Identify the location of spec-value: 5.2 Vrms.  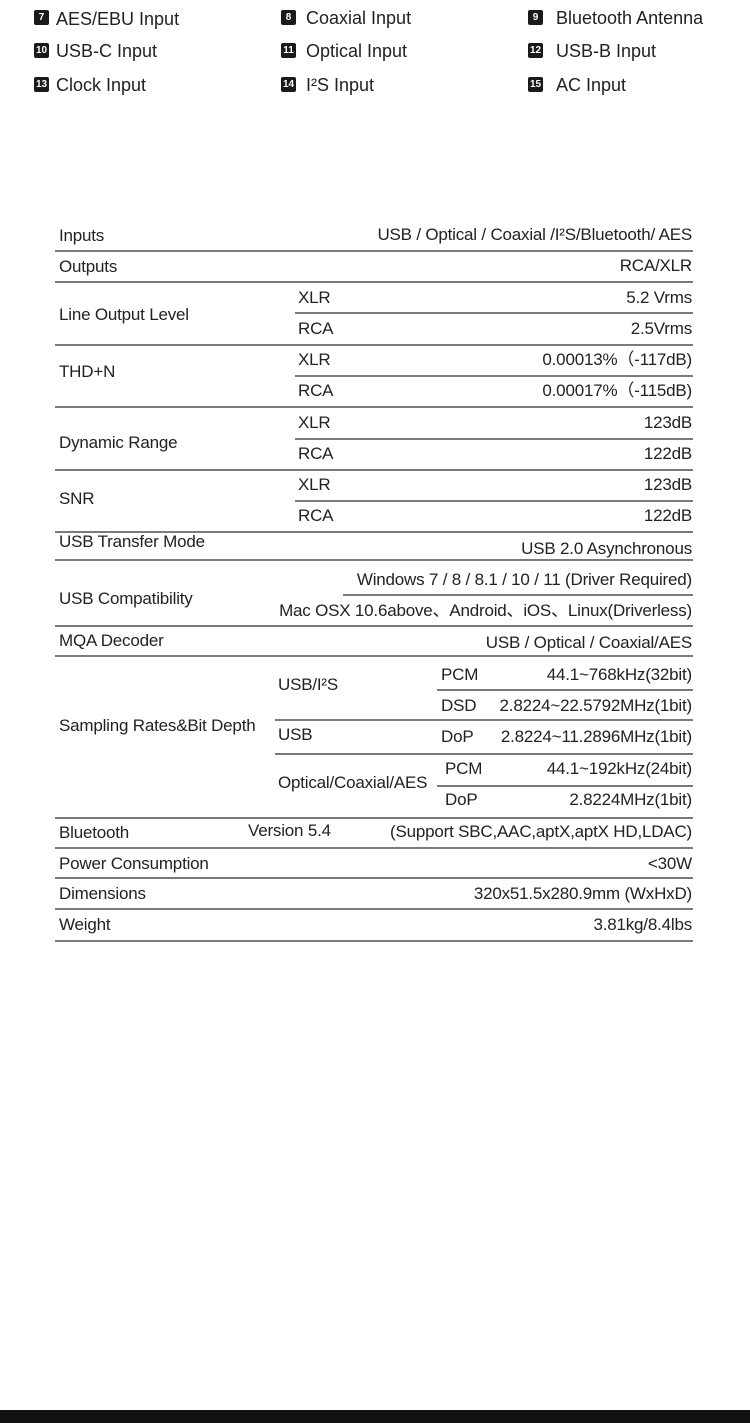
(659, 297).